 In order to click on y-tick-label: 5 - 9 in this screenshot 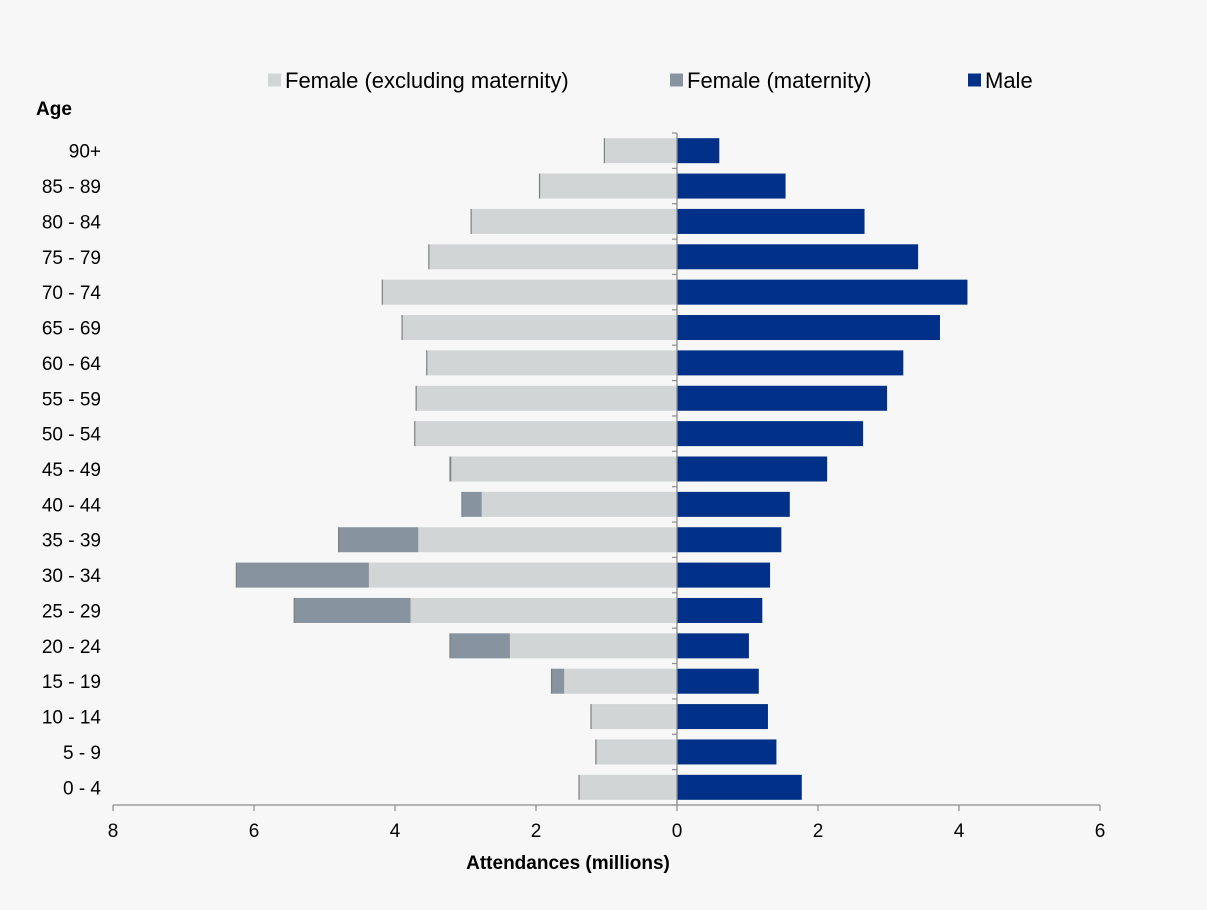, I will do `click(82, 753)`.